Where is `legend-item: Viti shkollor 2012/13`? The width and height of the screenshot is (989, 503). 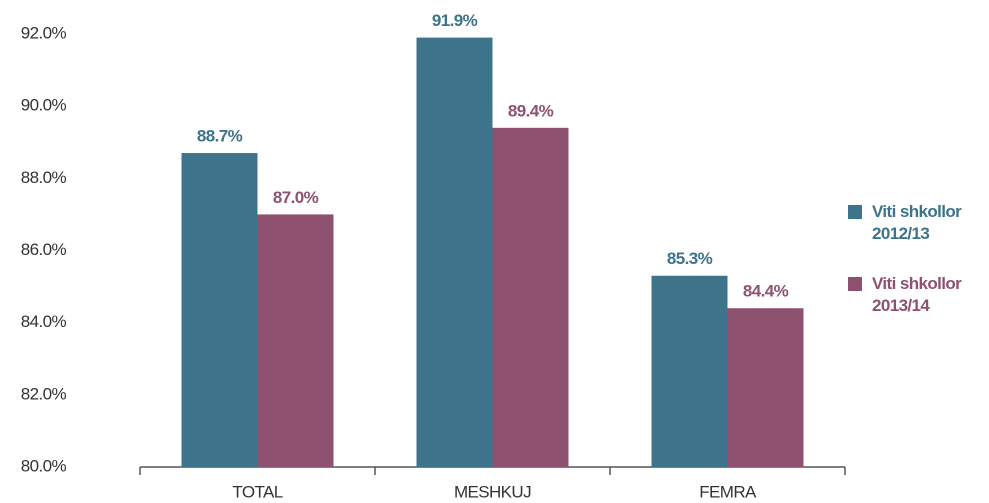 legend-item: Viti shkollor 2012/13 is located at coordinates (910, 223).